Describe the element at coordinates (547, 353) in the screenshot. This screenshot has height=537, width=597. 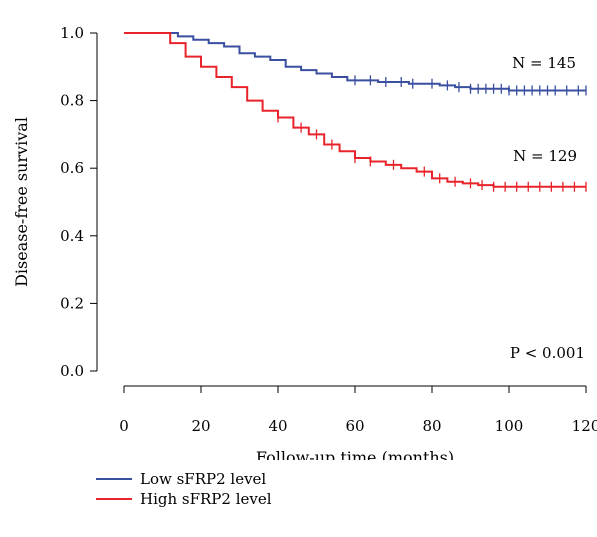
I see `p-value-label: P < 0.001` at that location.